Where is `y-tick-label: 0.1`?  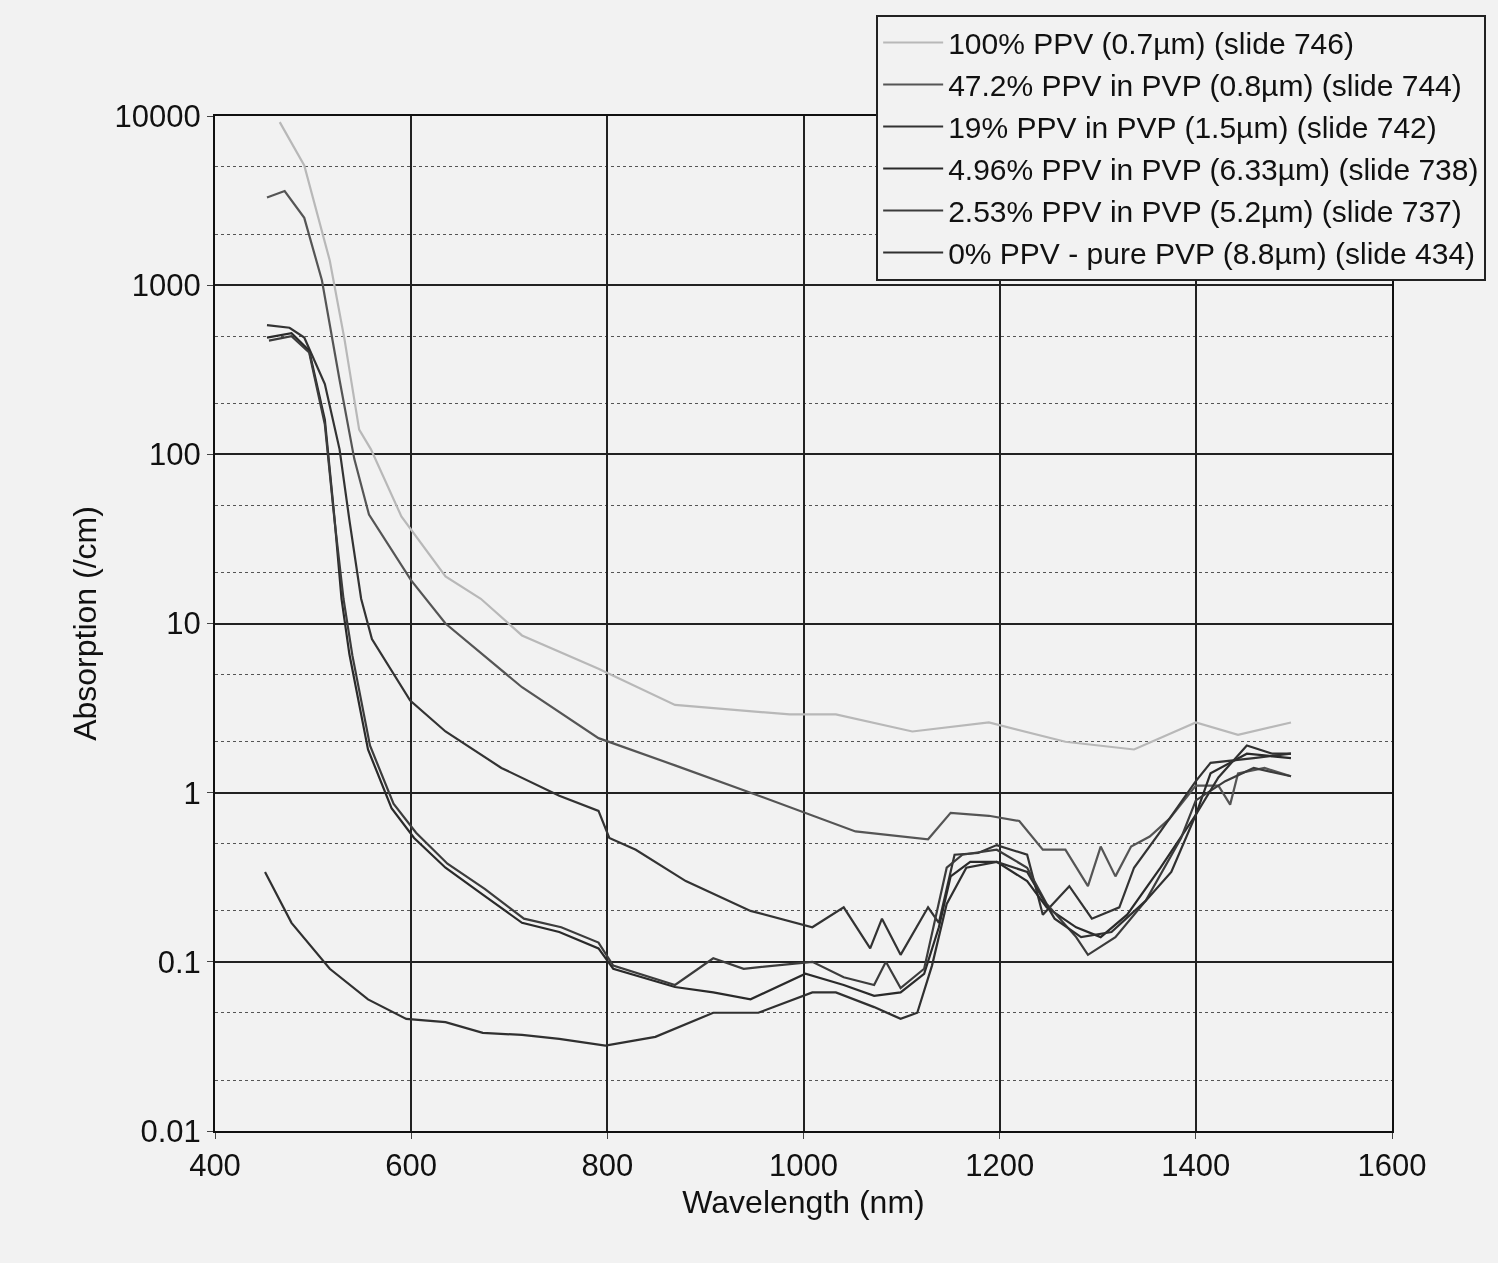 y-tick-label: 0.1 is located at coordinates (179, 962).